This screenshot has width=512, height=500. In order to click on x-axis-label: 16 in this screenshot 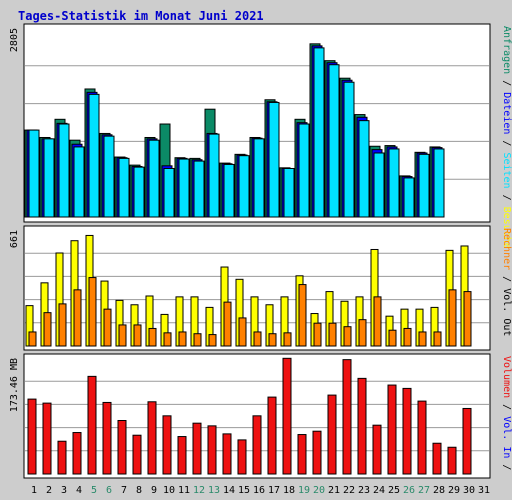, I will do `click(259, 490)`.